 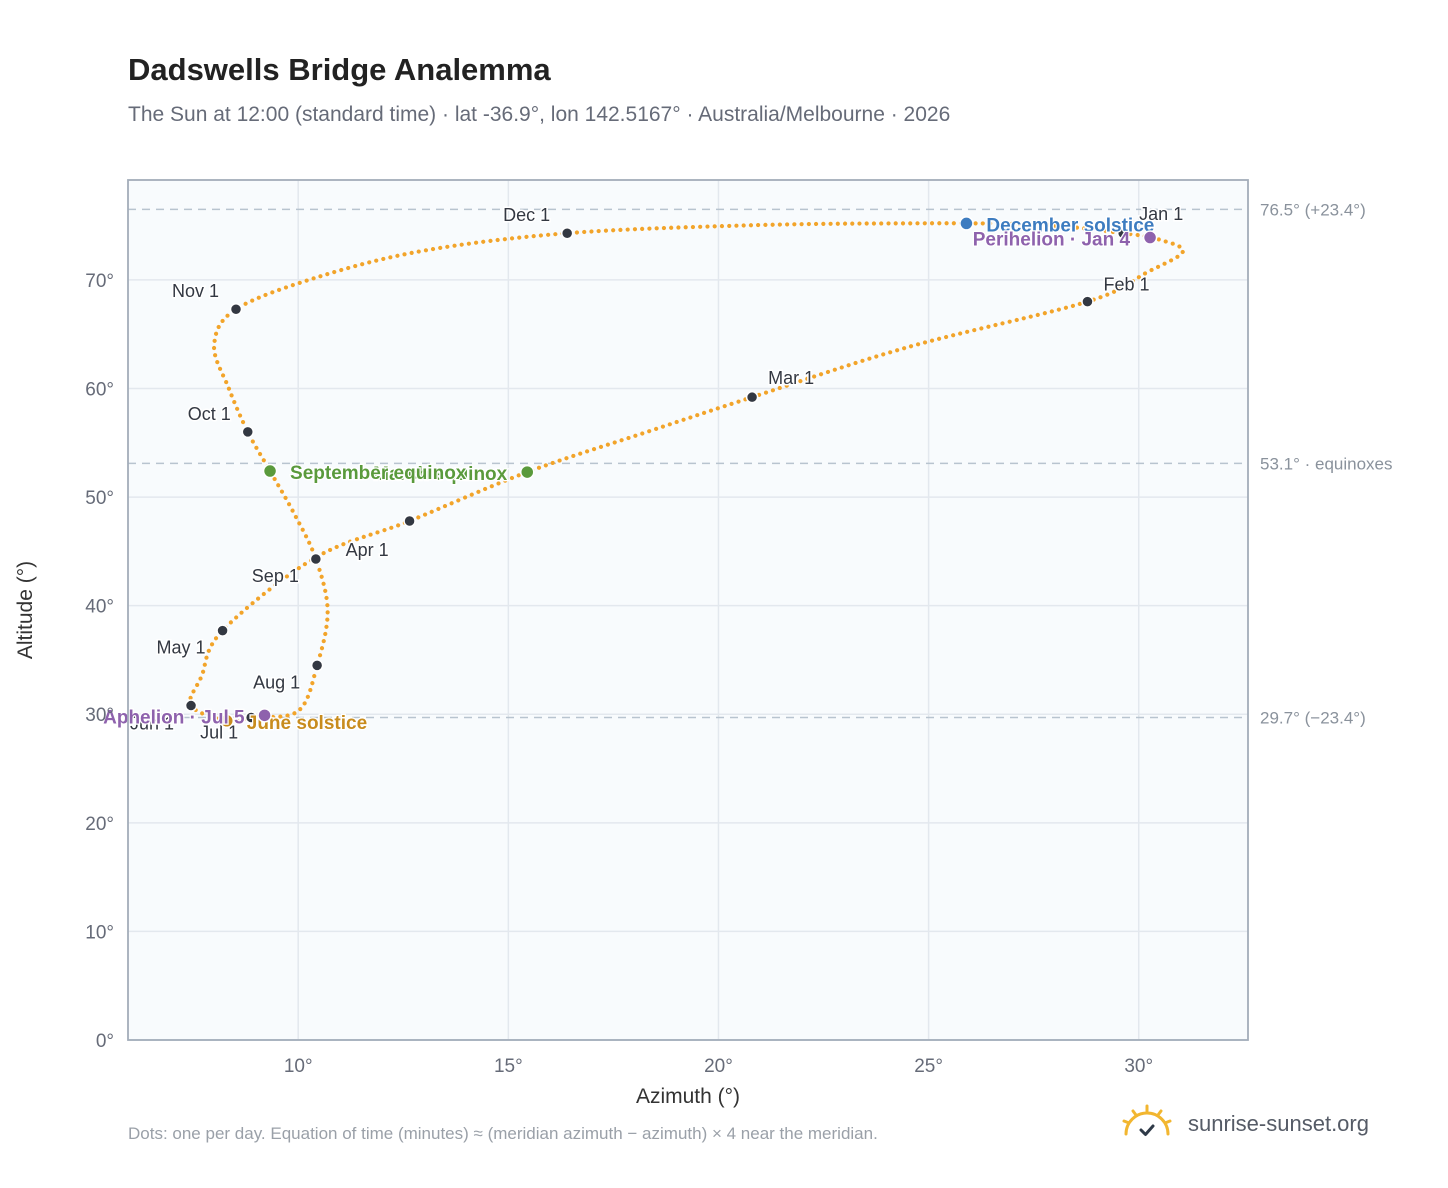 I want to click on event-label: March equinox, so click(x=440, y=474).